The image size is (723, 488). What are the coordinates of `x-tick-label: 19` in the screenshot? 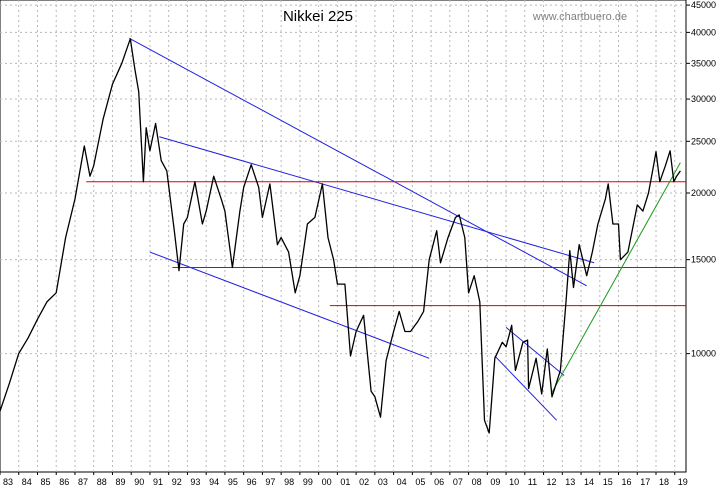 It's located at (683, 482).